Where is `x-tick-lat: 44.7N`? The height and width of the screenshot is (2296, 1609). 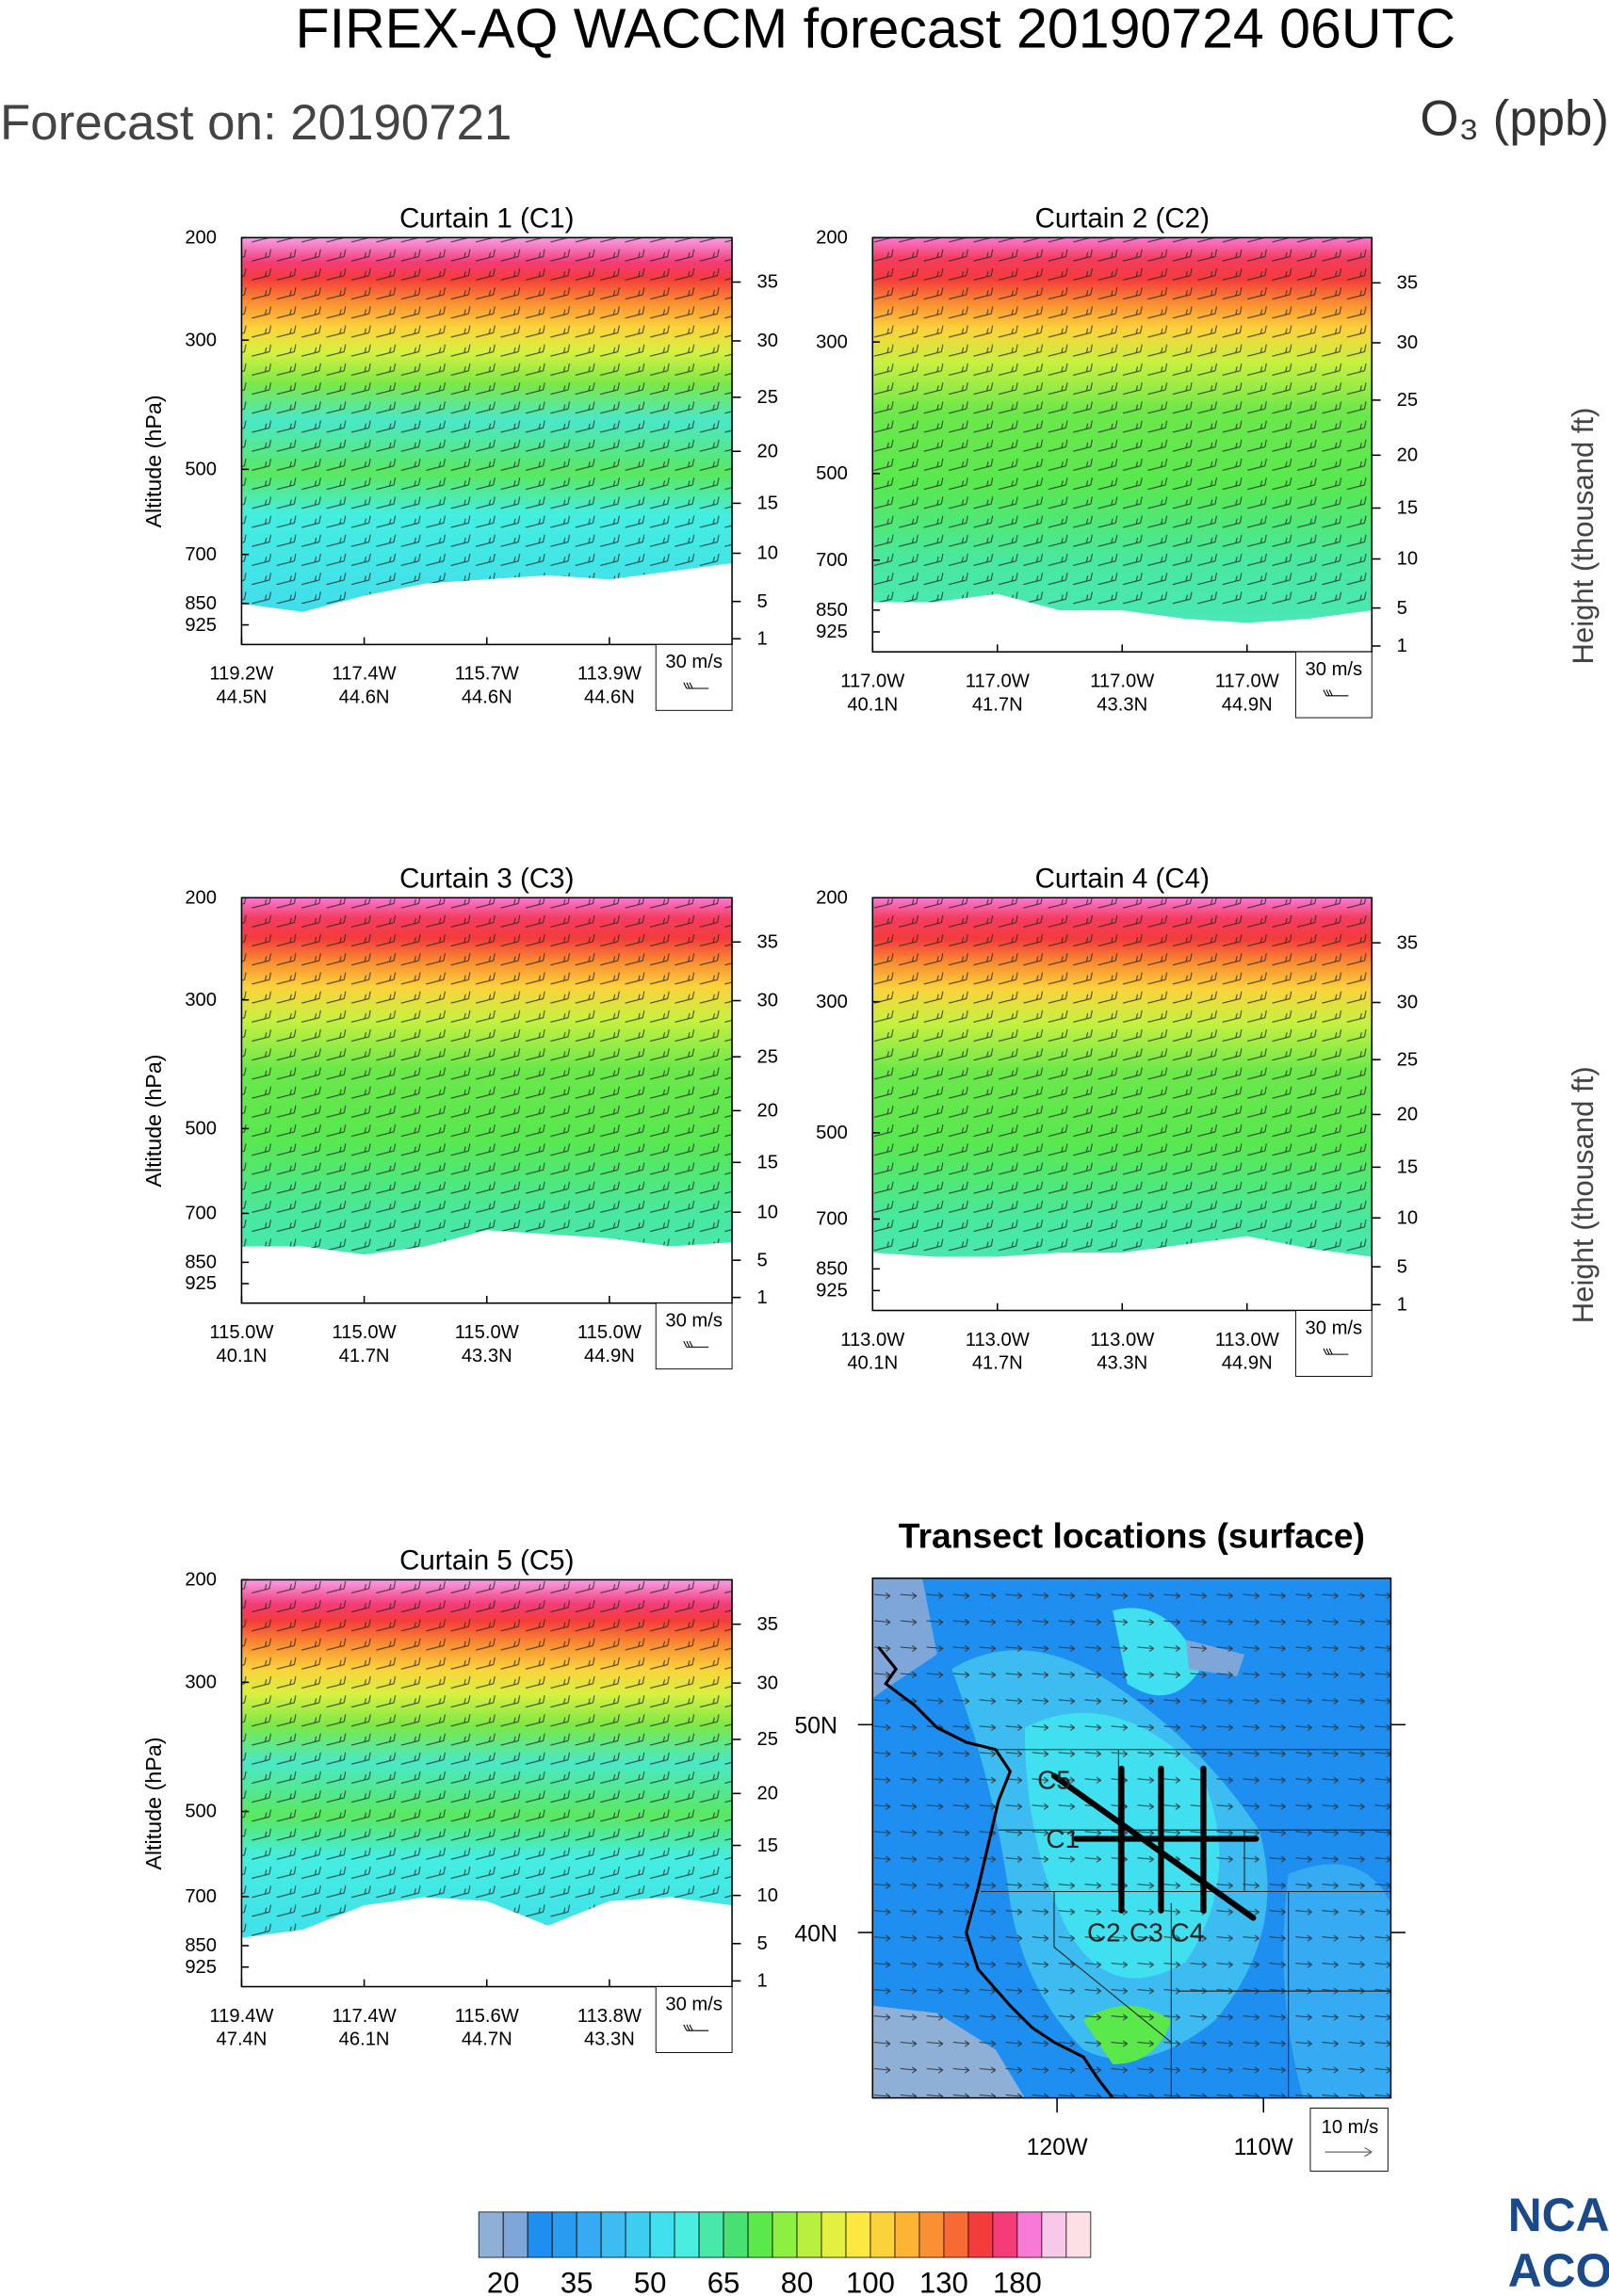 x-tick-lat: 44.7N is located at coordinates (487, 2039).